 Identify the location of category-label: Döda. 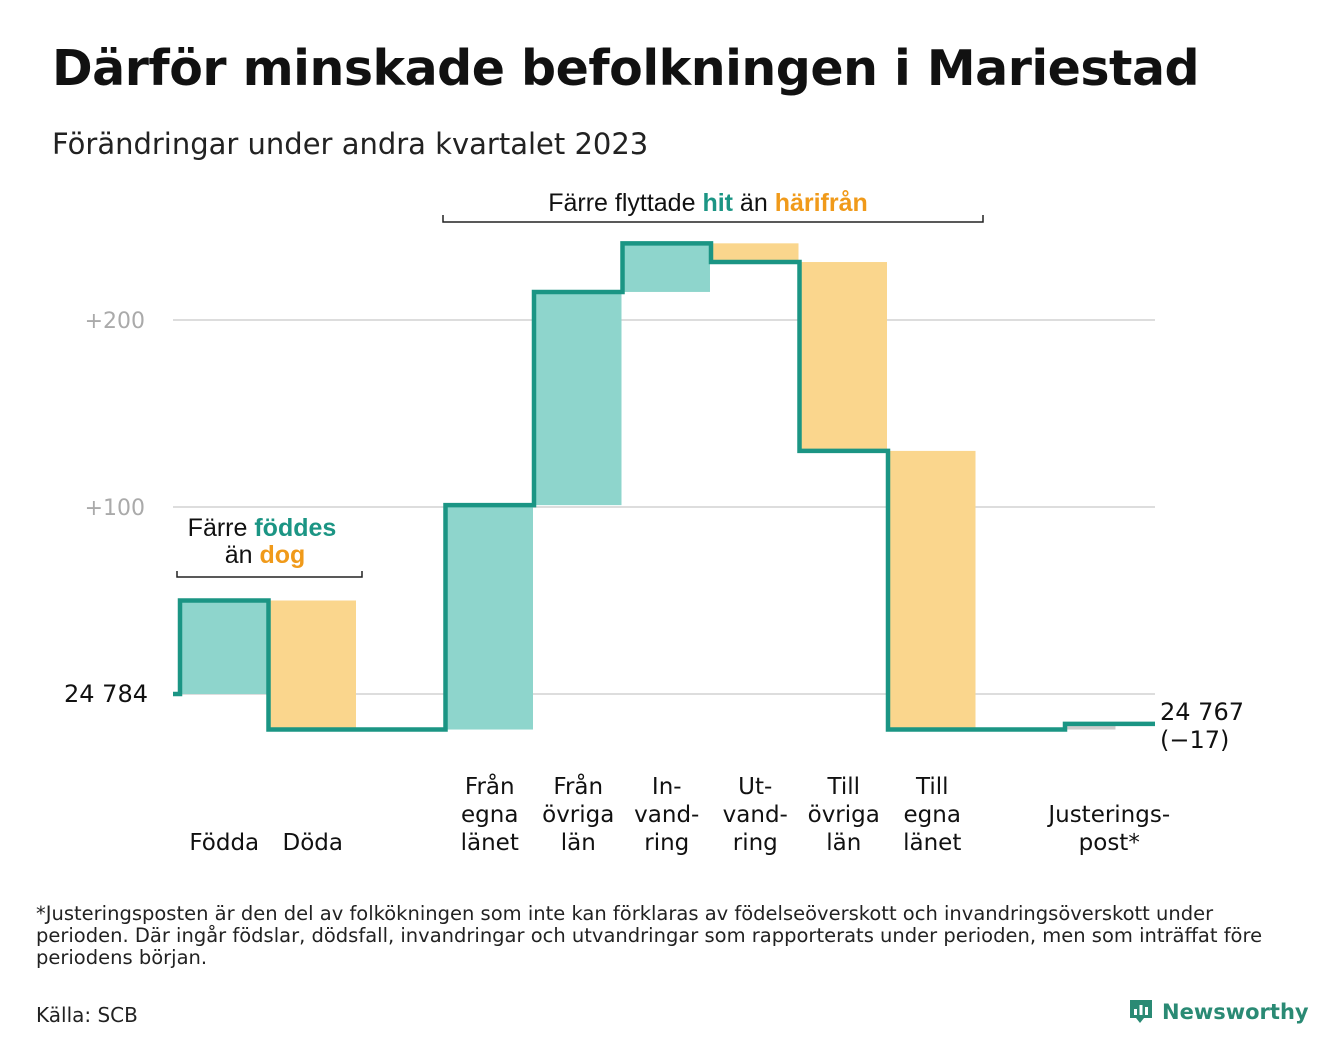
(313, 843).